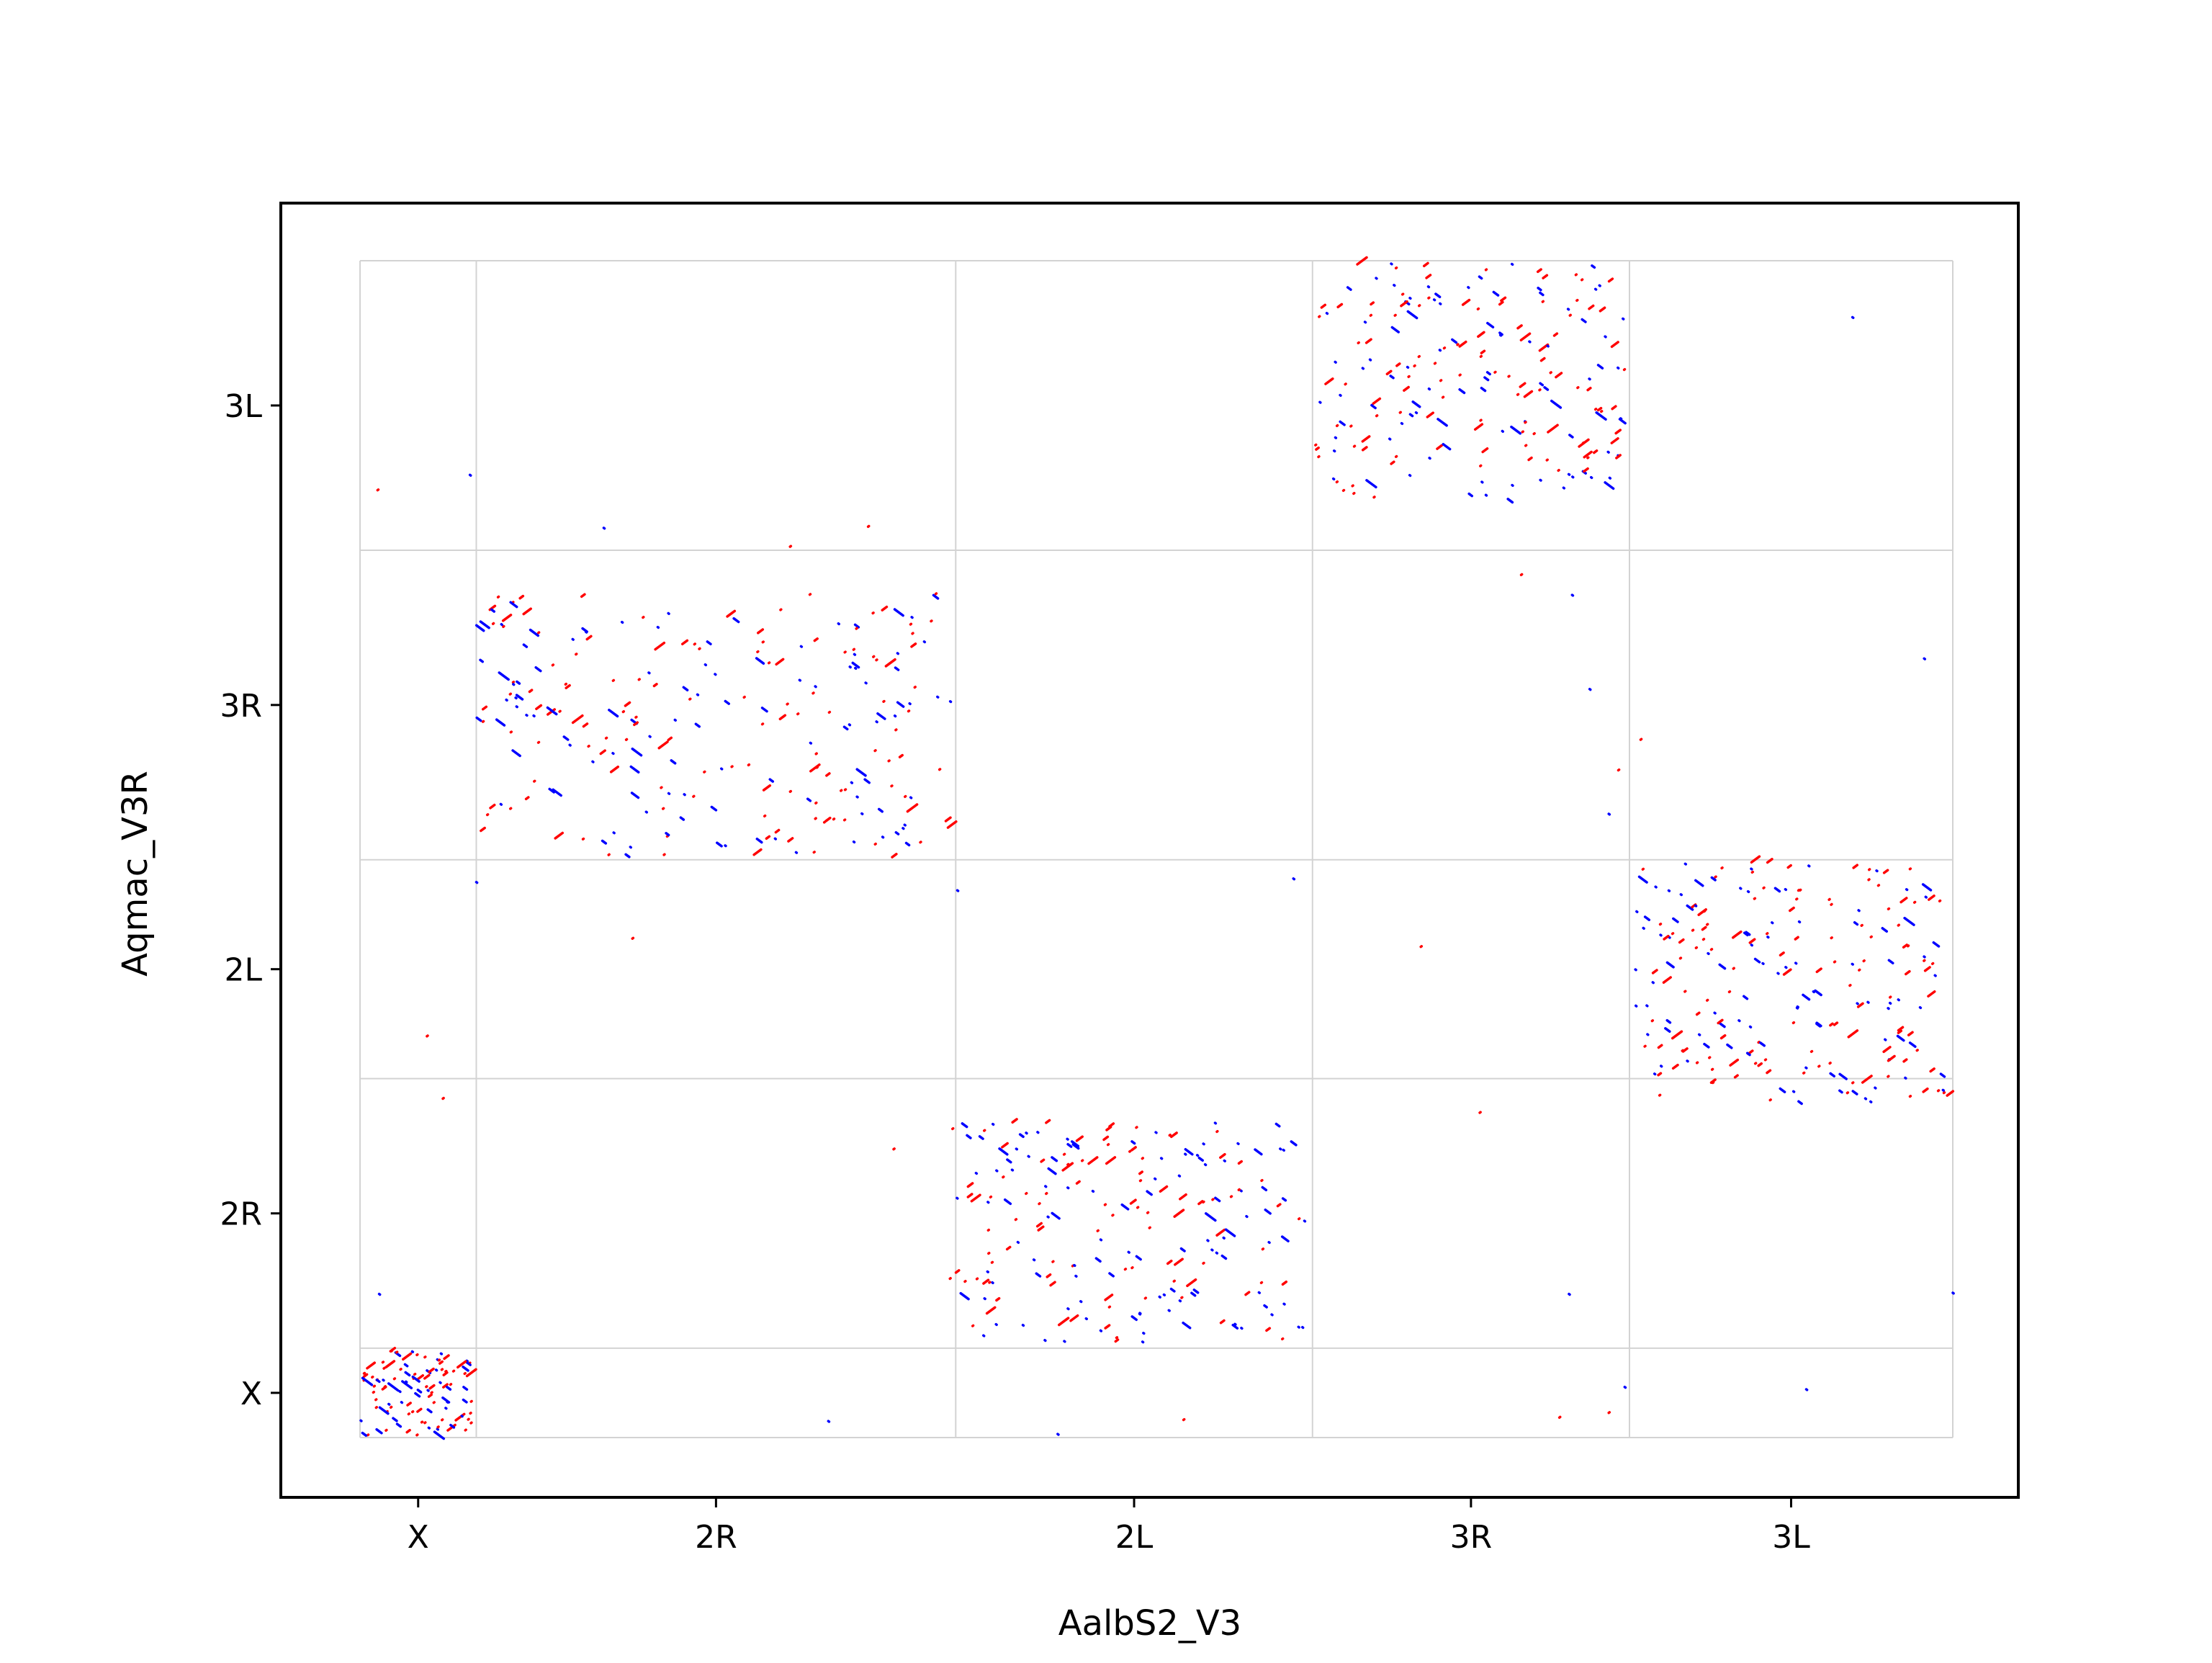 This screenshot has width=2212, height=1663. Describe the element at coordinates (241, 706) in the screenshot. I see `y-tick-label-3R: 3R` at that location.